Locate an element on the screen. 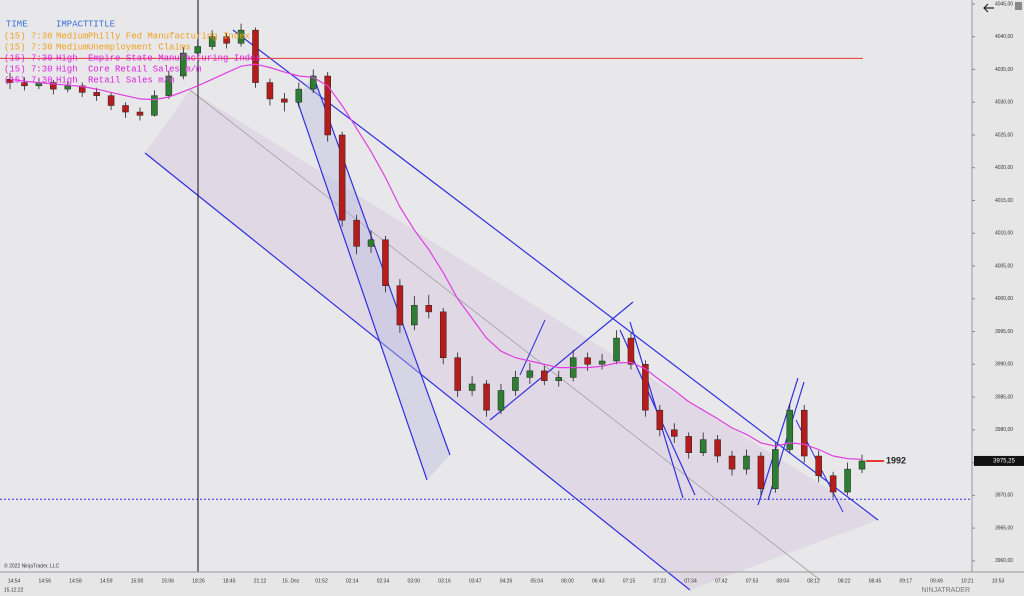  x-tick-label: 07:34 is located at coordinates (690, 581).